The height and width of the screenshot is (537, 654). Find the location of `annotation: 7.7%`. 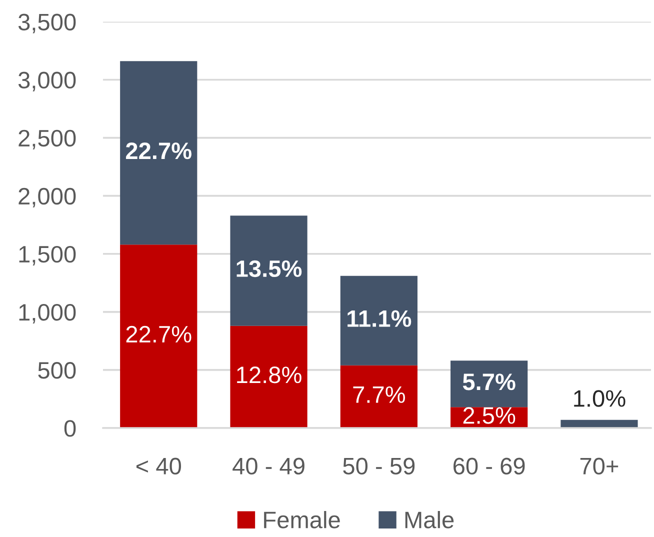

annotation: 7.7% is located at coordinates (379, 394).